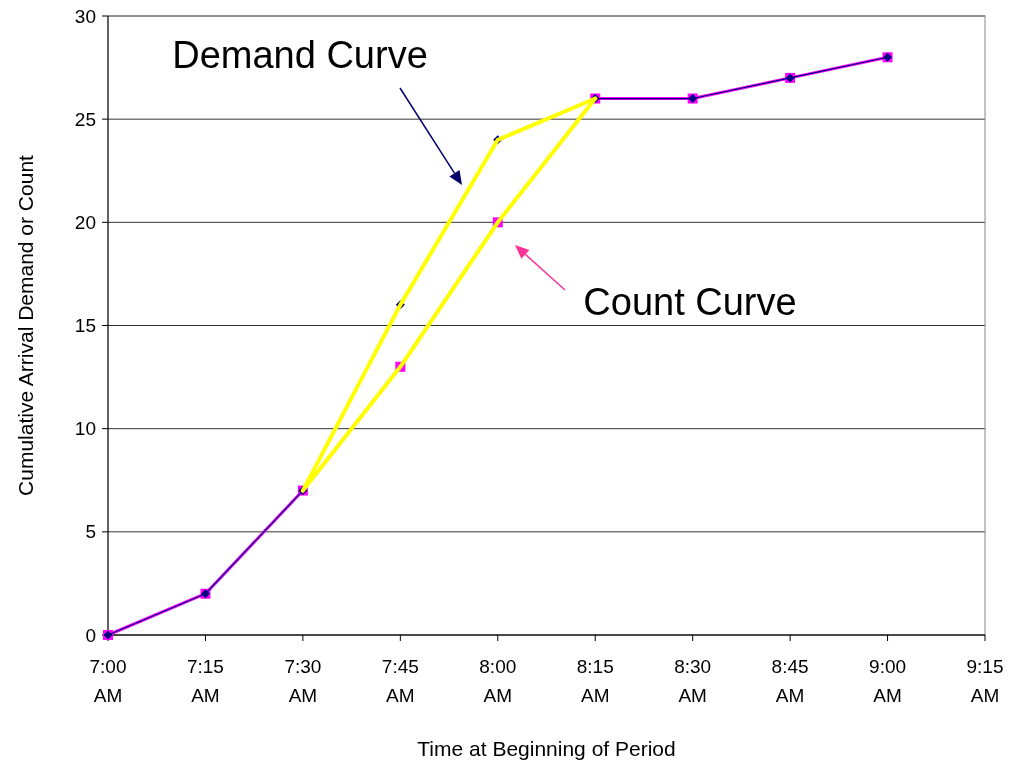 The image size is (1011, 762). Describe the element at coordinates (90, 532) in the screenshot. I see `y-tick-label: 5` at that location.